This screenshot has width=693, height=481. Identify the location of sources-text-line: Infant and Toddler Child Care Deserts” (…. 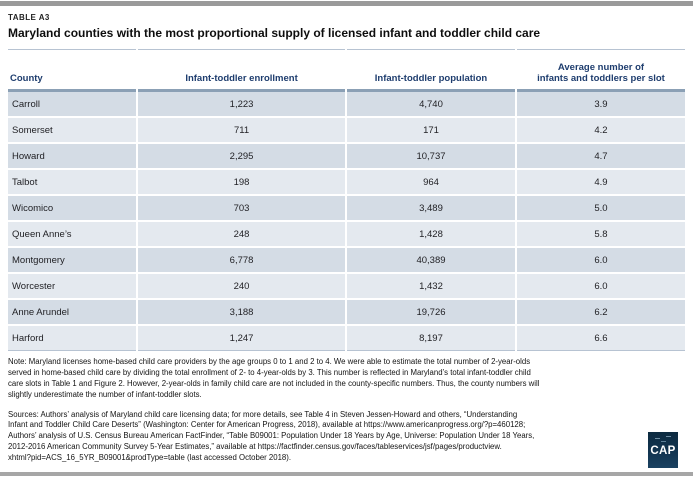
(267, 425).